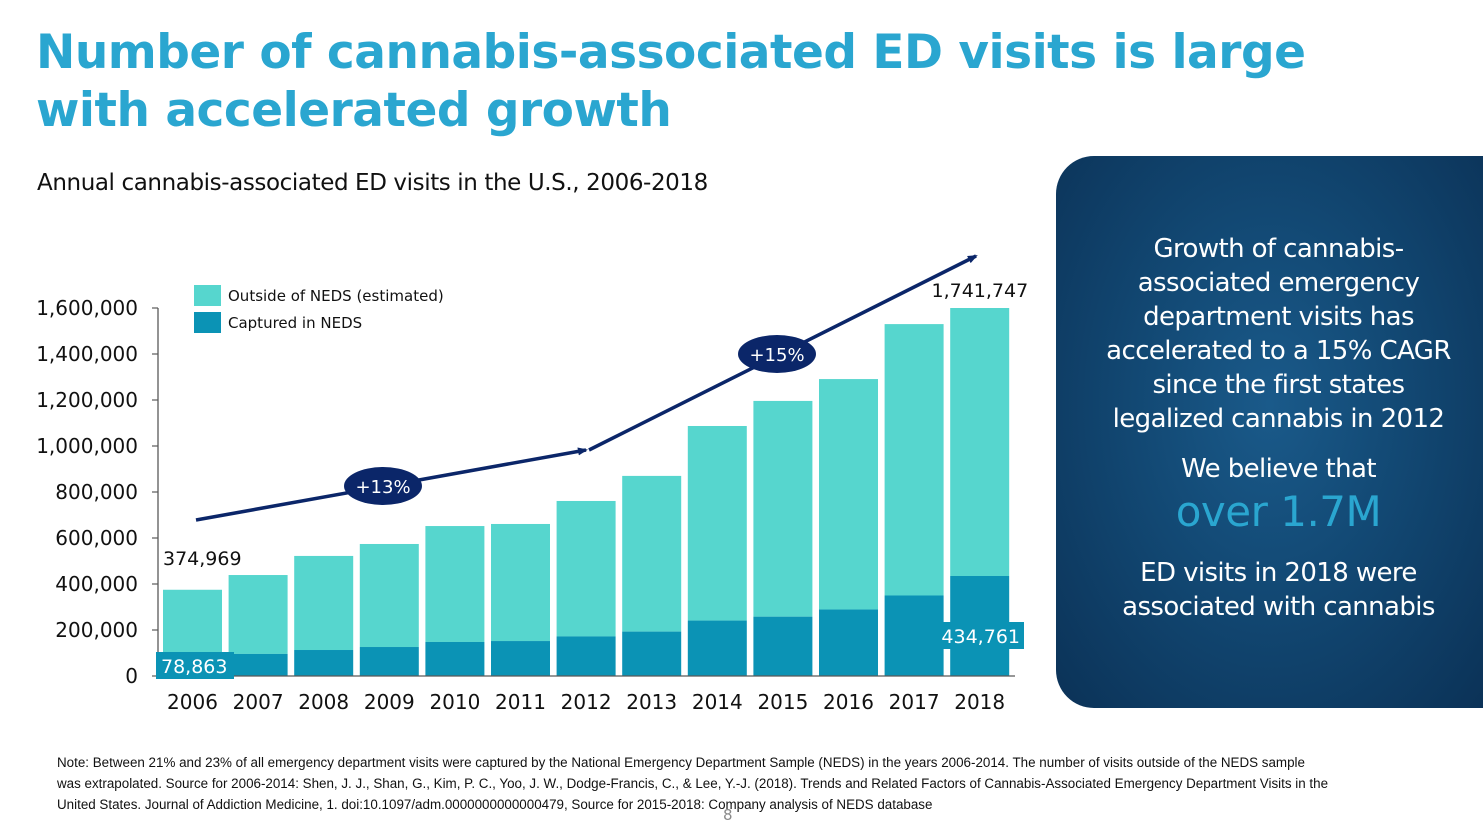 This screenshot has height=840, width=1483. Describe the element at coordinates (783, 508) in the screenshot. I see `bar-outside-neds-2015` at that location.